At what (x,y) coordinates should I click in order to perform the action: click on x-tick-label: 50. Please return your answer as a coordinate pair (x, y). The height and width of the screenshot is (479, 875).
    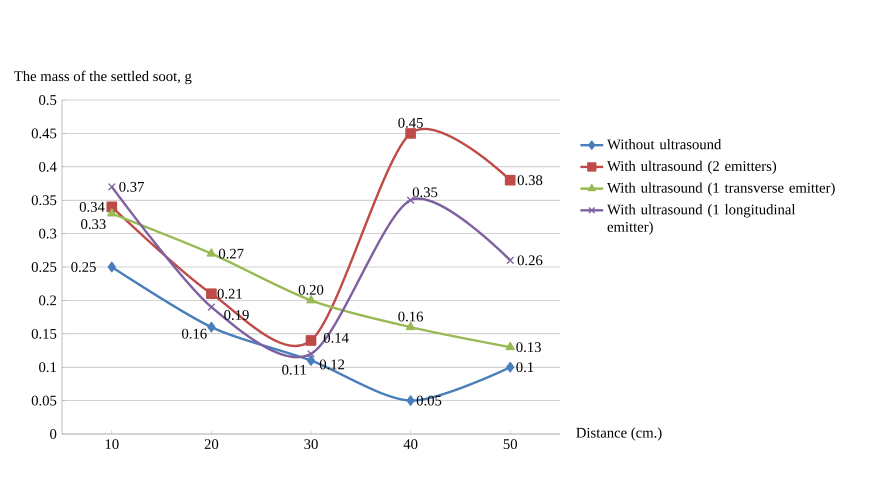
    Looking at the image, I should click on (510, 444).